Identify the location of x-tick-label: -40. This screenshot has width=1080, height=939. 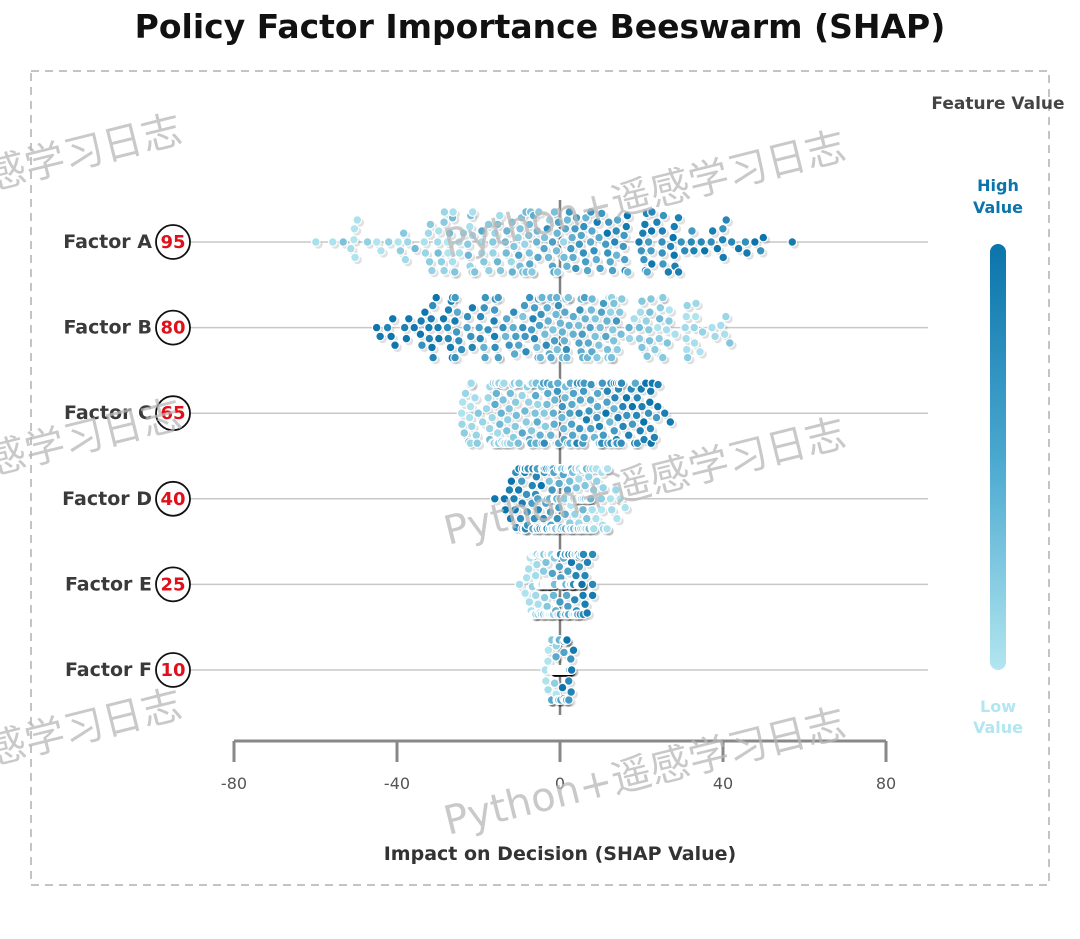
(397, 783).